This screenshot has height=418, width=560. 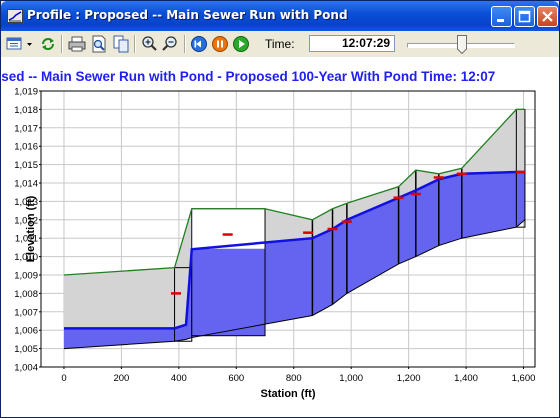 I want to click on pause-icon, so click(x=220, y=44).